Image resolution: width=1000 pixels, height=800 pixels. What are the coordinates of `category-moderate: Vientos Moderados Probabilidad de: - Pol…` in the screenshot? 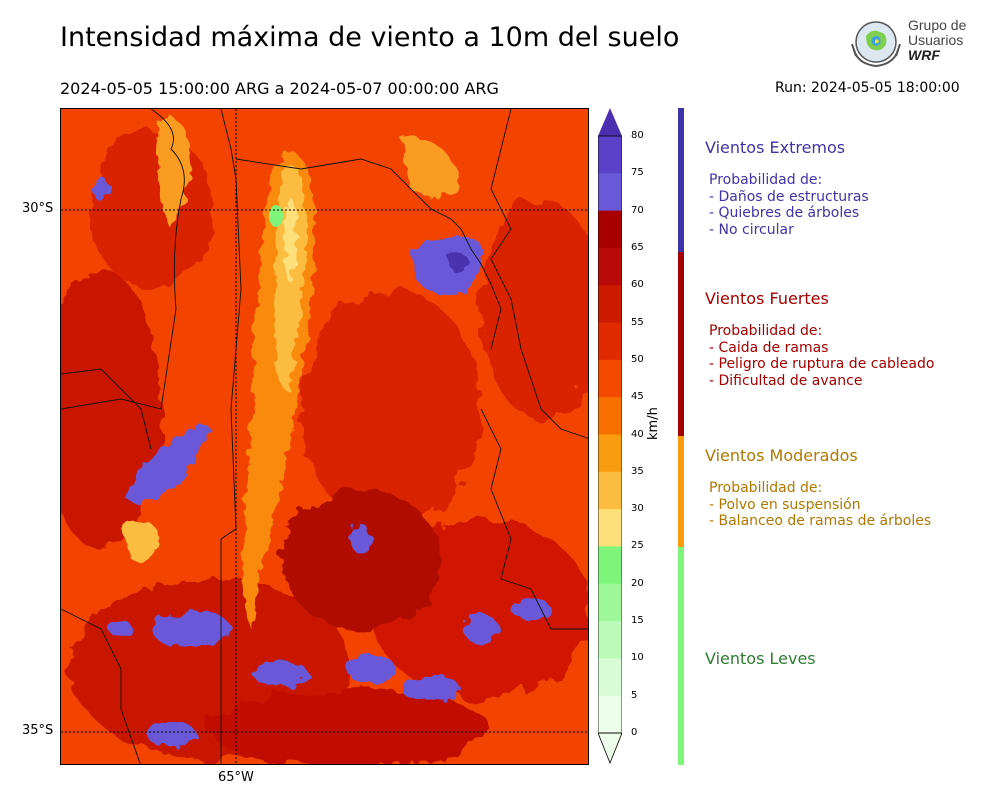 It's located at (818, 488).